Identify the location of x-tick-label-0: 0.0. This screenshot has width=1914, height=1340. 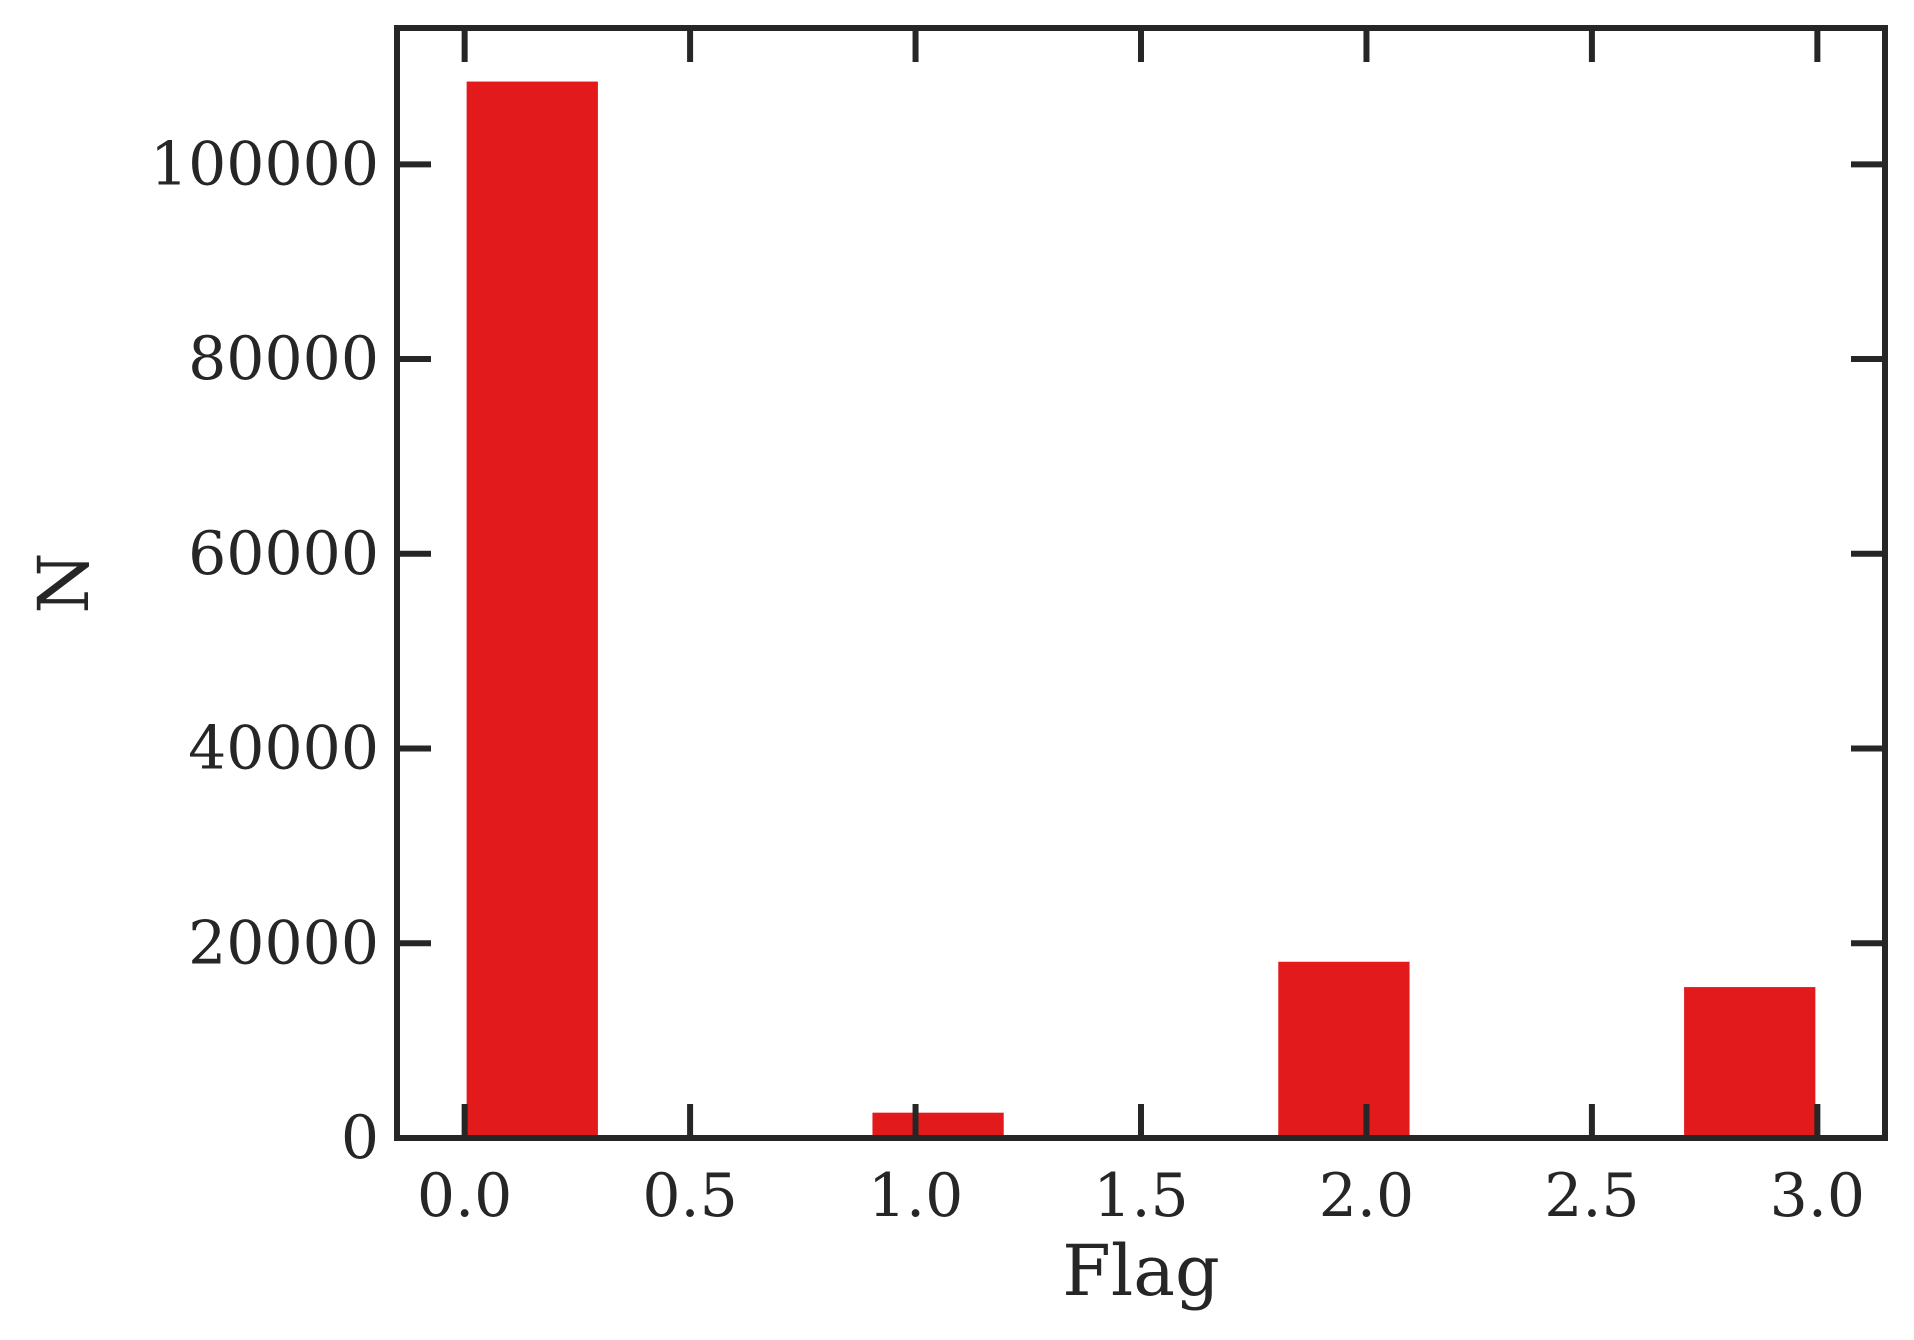
(464, 1196).